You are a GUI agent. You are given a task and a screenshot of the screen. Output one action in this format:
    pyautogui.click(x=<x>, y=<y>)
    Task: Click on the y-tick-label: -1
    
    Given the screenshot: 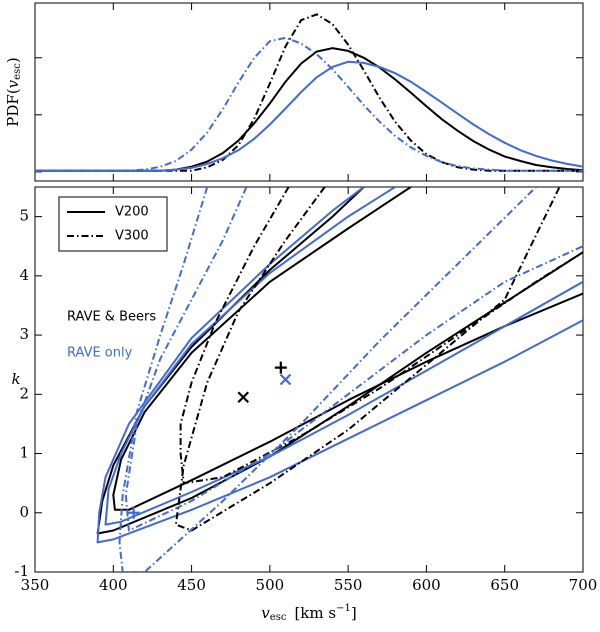 What is the action you would take?
    pyautogui.click(x=21, y=571)
    